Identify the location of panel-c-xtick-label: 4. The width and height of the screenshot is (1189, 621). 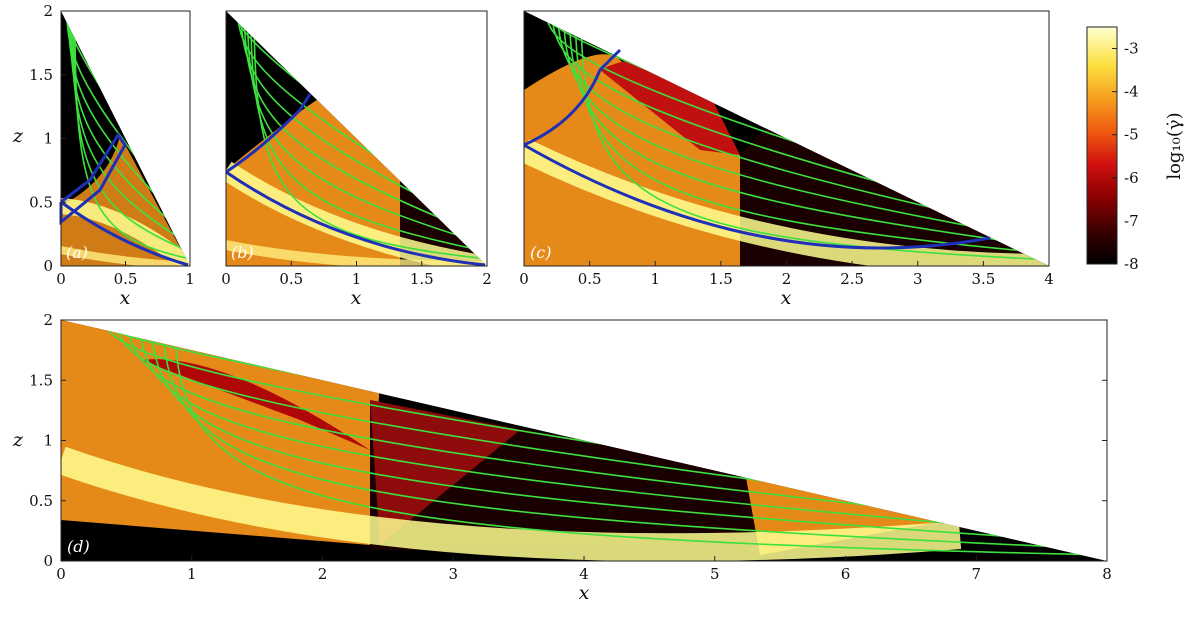
(1049, 279).